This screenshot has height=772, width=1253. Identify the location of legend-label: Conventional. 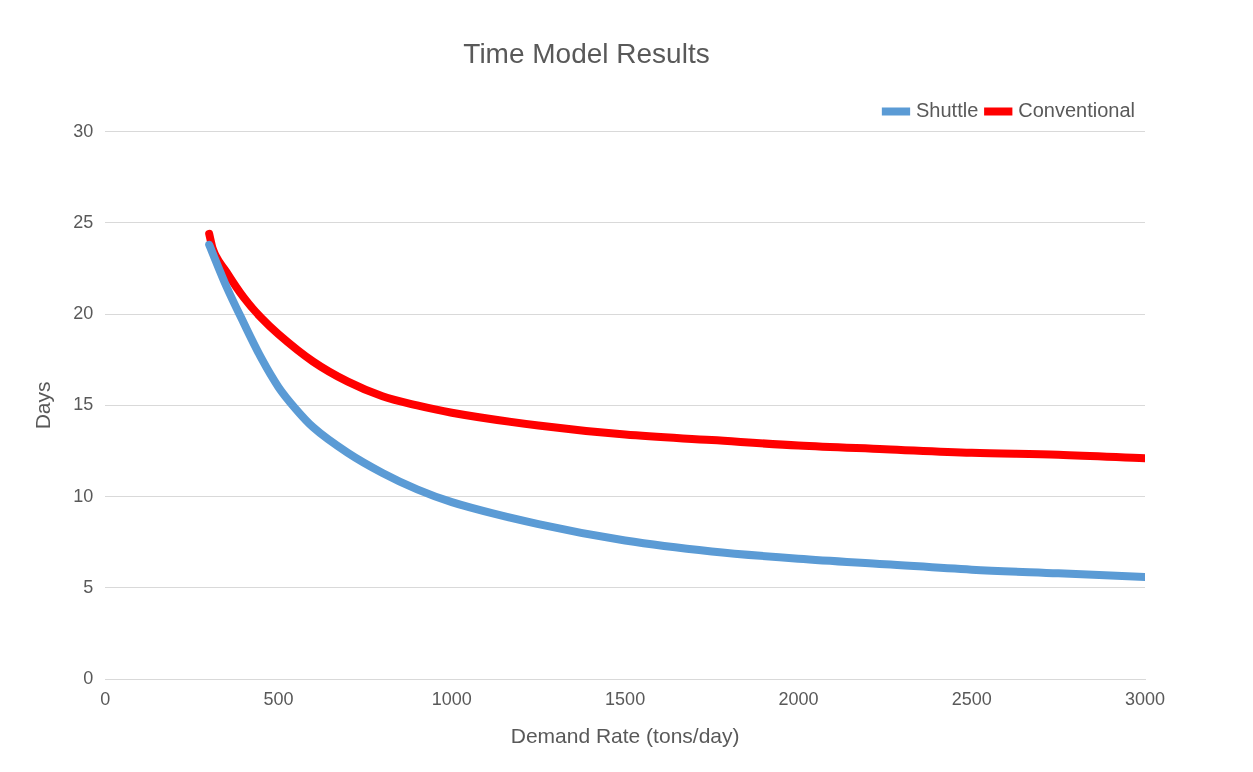
(1076, 110).